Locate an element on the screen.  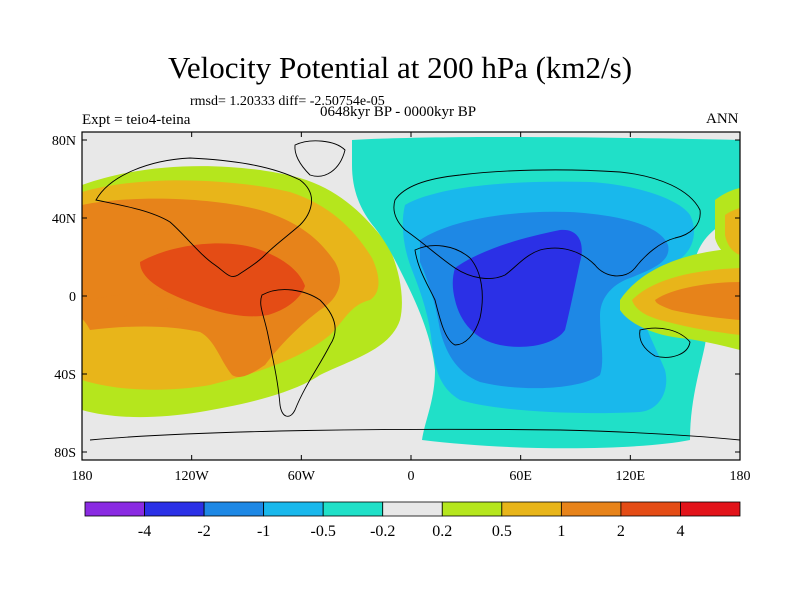
contour-neg2-east is located at coordinates (517, 288).